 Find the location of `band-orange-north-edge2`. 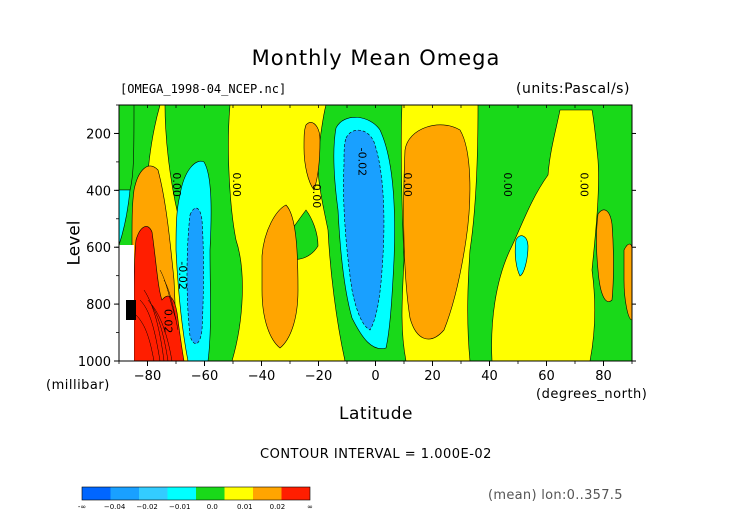

band-orange-north-edge2 is located at coordinates (627, 282).